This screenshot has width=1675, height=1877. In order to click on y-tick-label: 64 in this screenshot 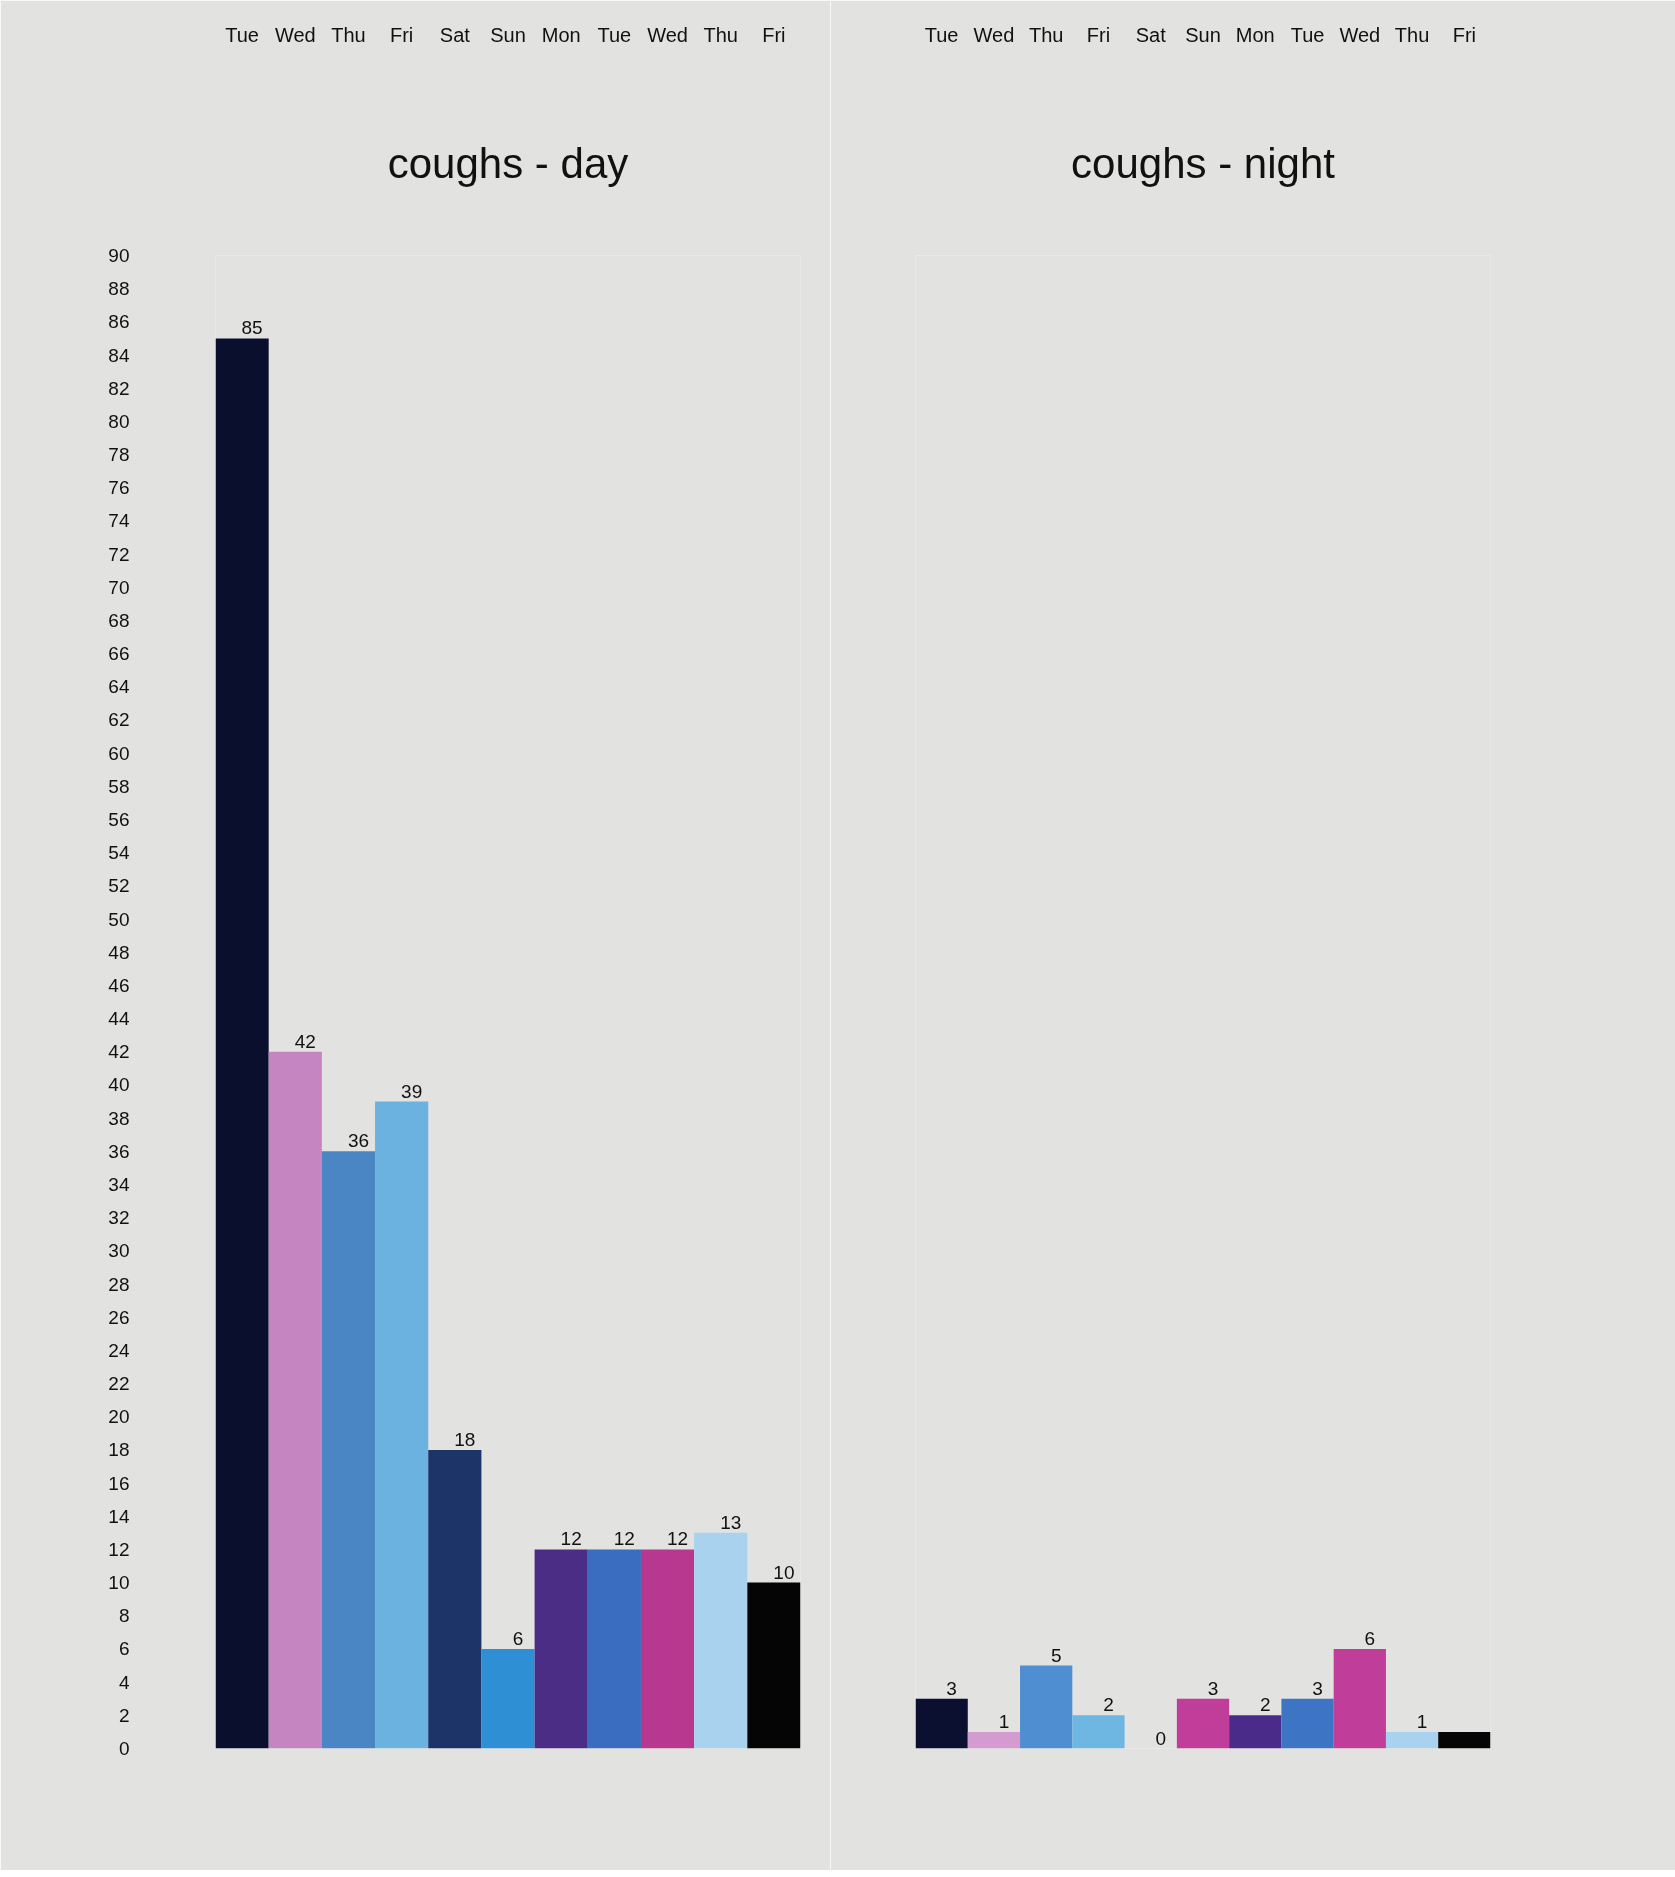, I will do `click(119, 687)`.